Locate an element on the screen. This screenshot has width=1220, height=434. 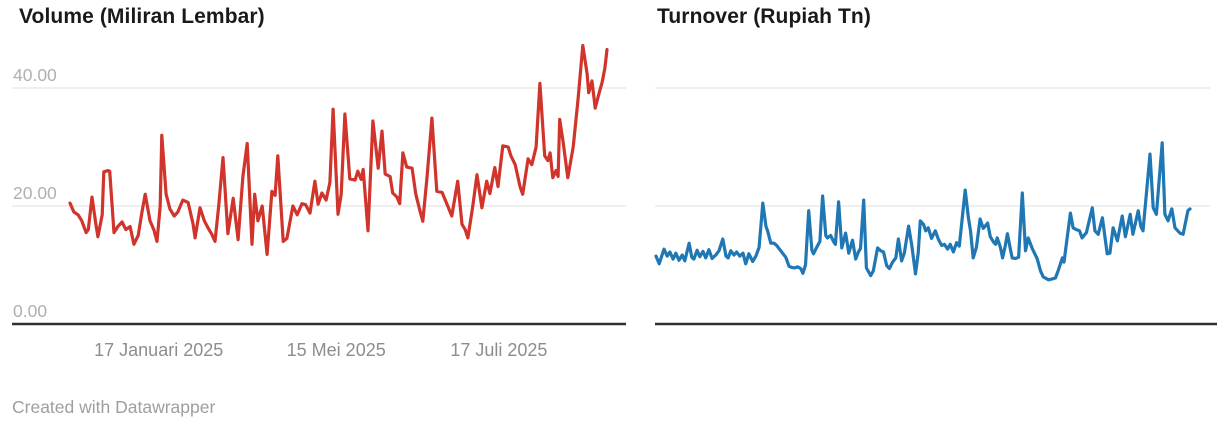
turnover-chart-title: Turnover (Rupiah Tn) is located at coordinates (764, 16).